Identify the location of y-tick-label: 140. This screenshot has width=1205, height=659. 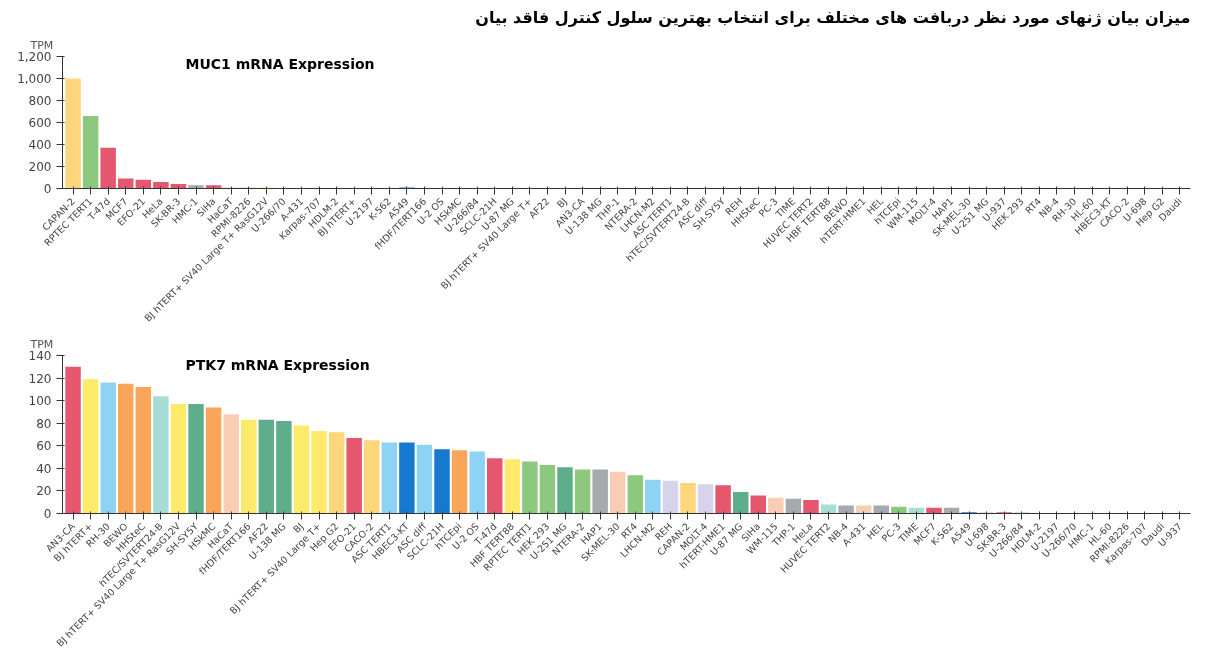
(40, 356).